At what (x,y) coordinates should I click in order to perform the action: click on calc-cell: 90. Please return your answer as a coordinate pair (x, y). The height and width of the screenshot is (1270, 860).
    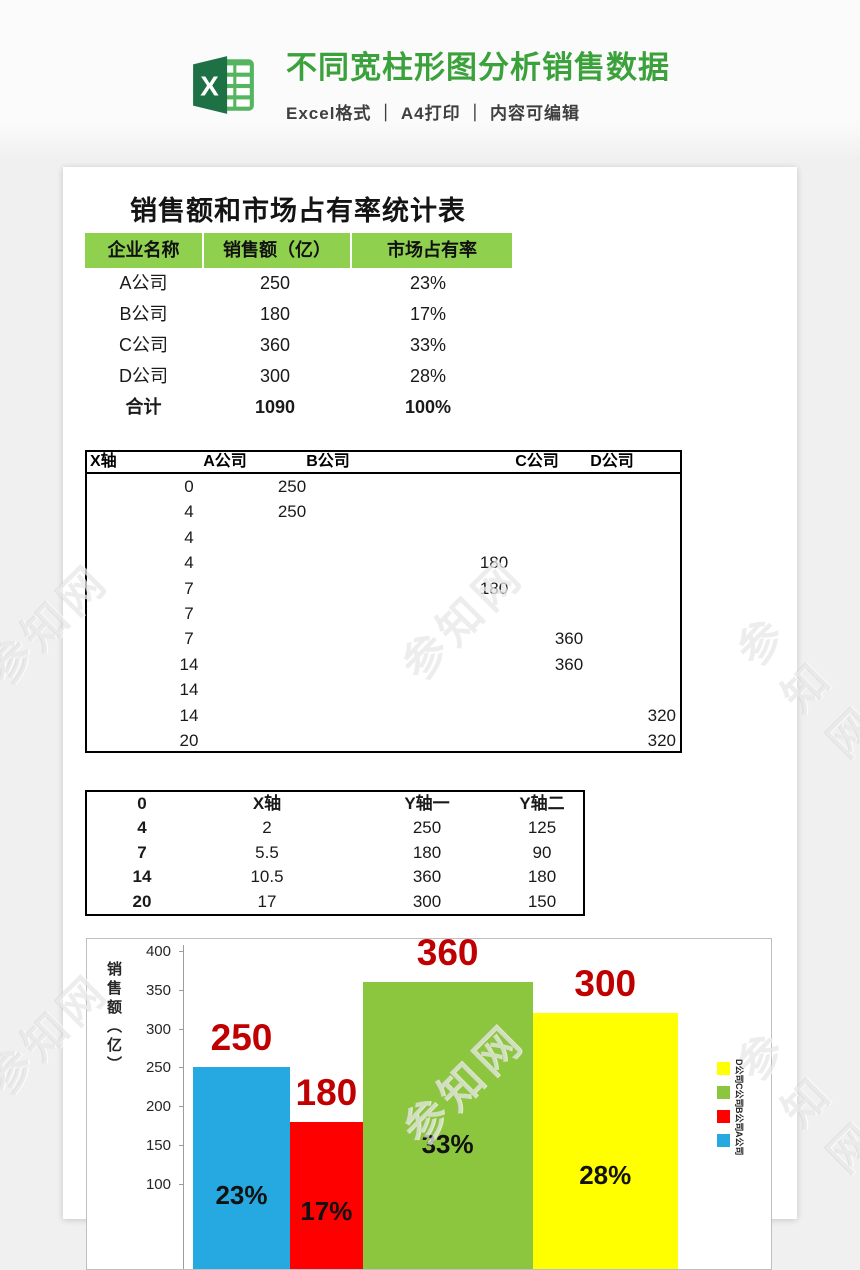
    Looking at the image, I should click on (542, 853).